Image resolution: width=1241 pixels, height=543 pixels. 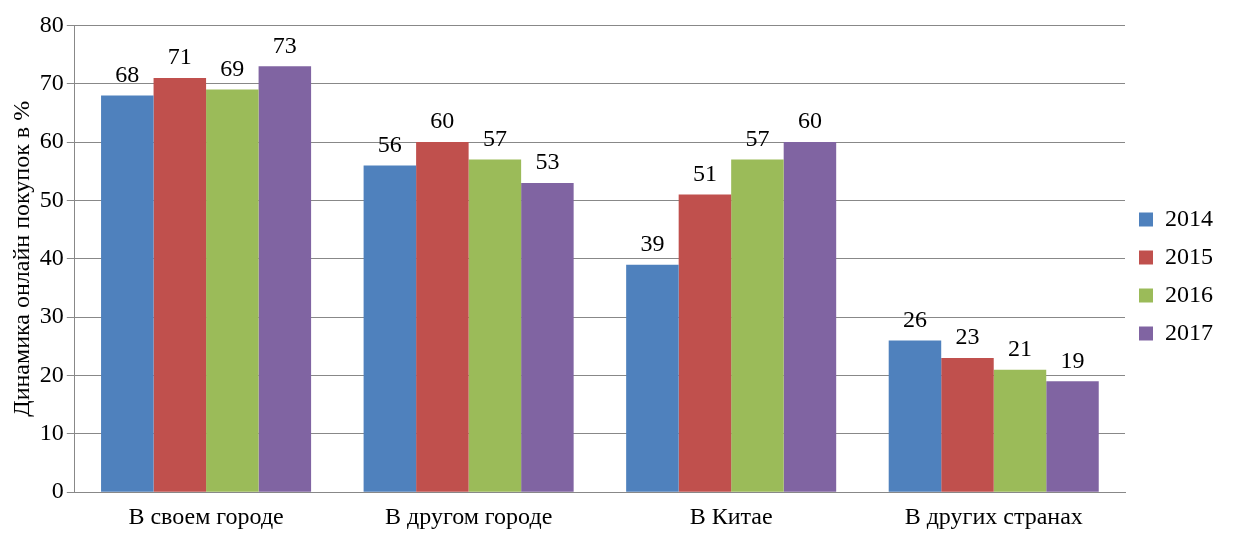 I want to click on data-label: 26, so click(x=914, y=318).